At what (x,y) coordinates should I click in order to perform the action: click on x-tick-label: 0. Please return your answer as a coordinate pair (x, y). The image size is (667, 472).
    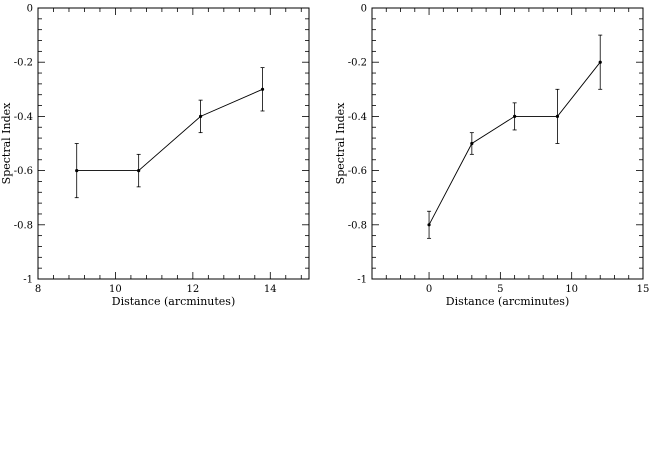
    Looking at the image, I should click on (429, 289).